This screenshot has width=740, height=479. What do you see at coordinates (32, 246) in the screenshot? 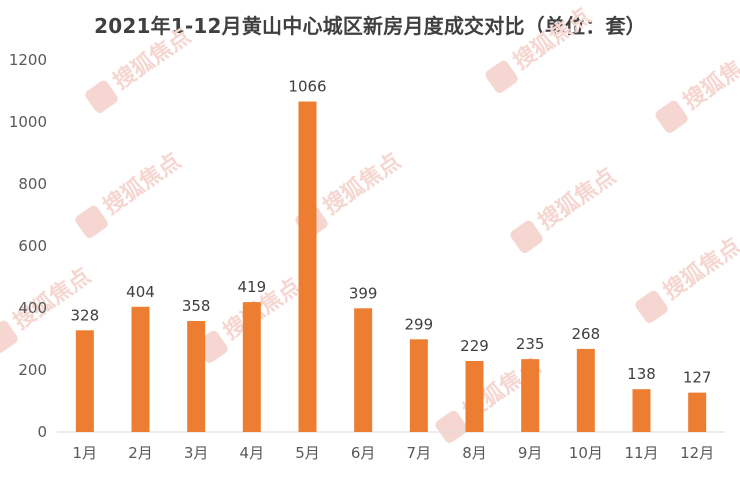
I see `y-tick-label: 600` at bounding box center [32, 246].